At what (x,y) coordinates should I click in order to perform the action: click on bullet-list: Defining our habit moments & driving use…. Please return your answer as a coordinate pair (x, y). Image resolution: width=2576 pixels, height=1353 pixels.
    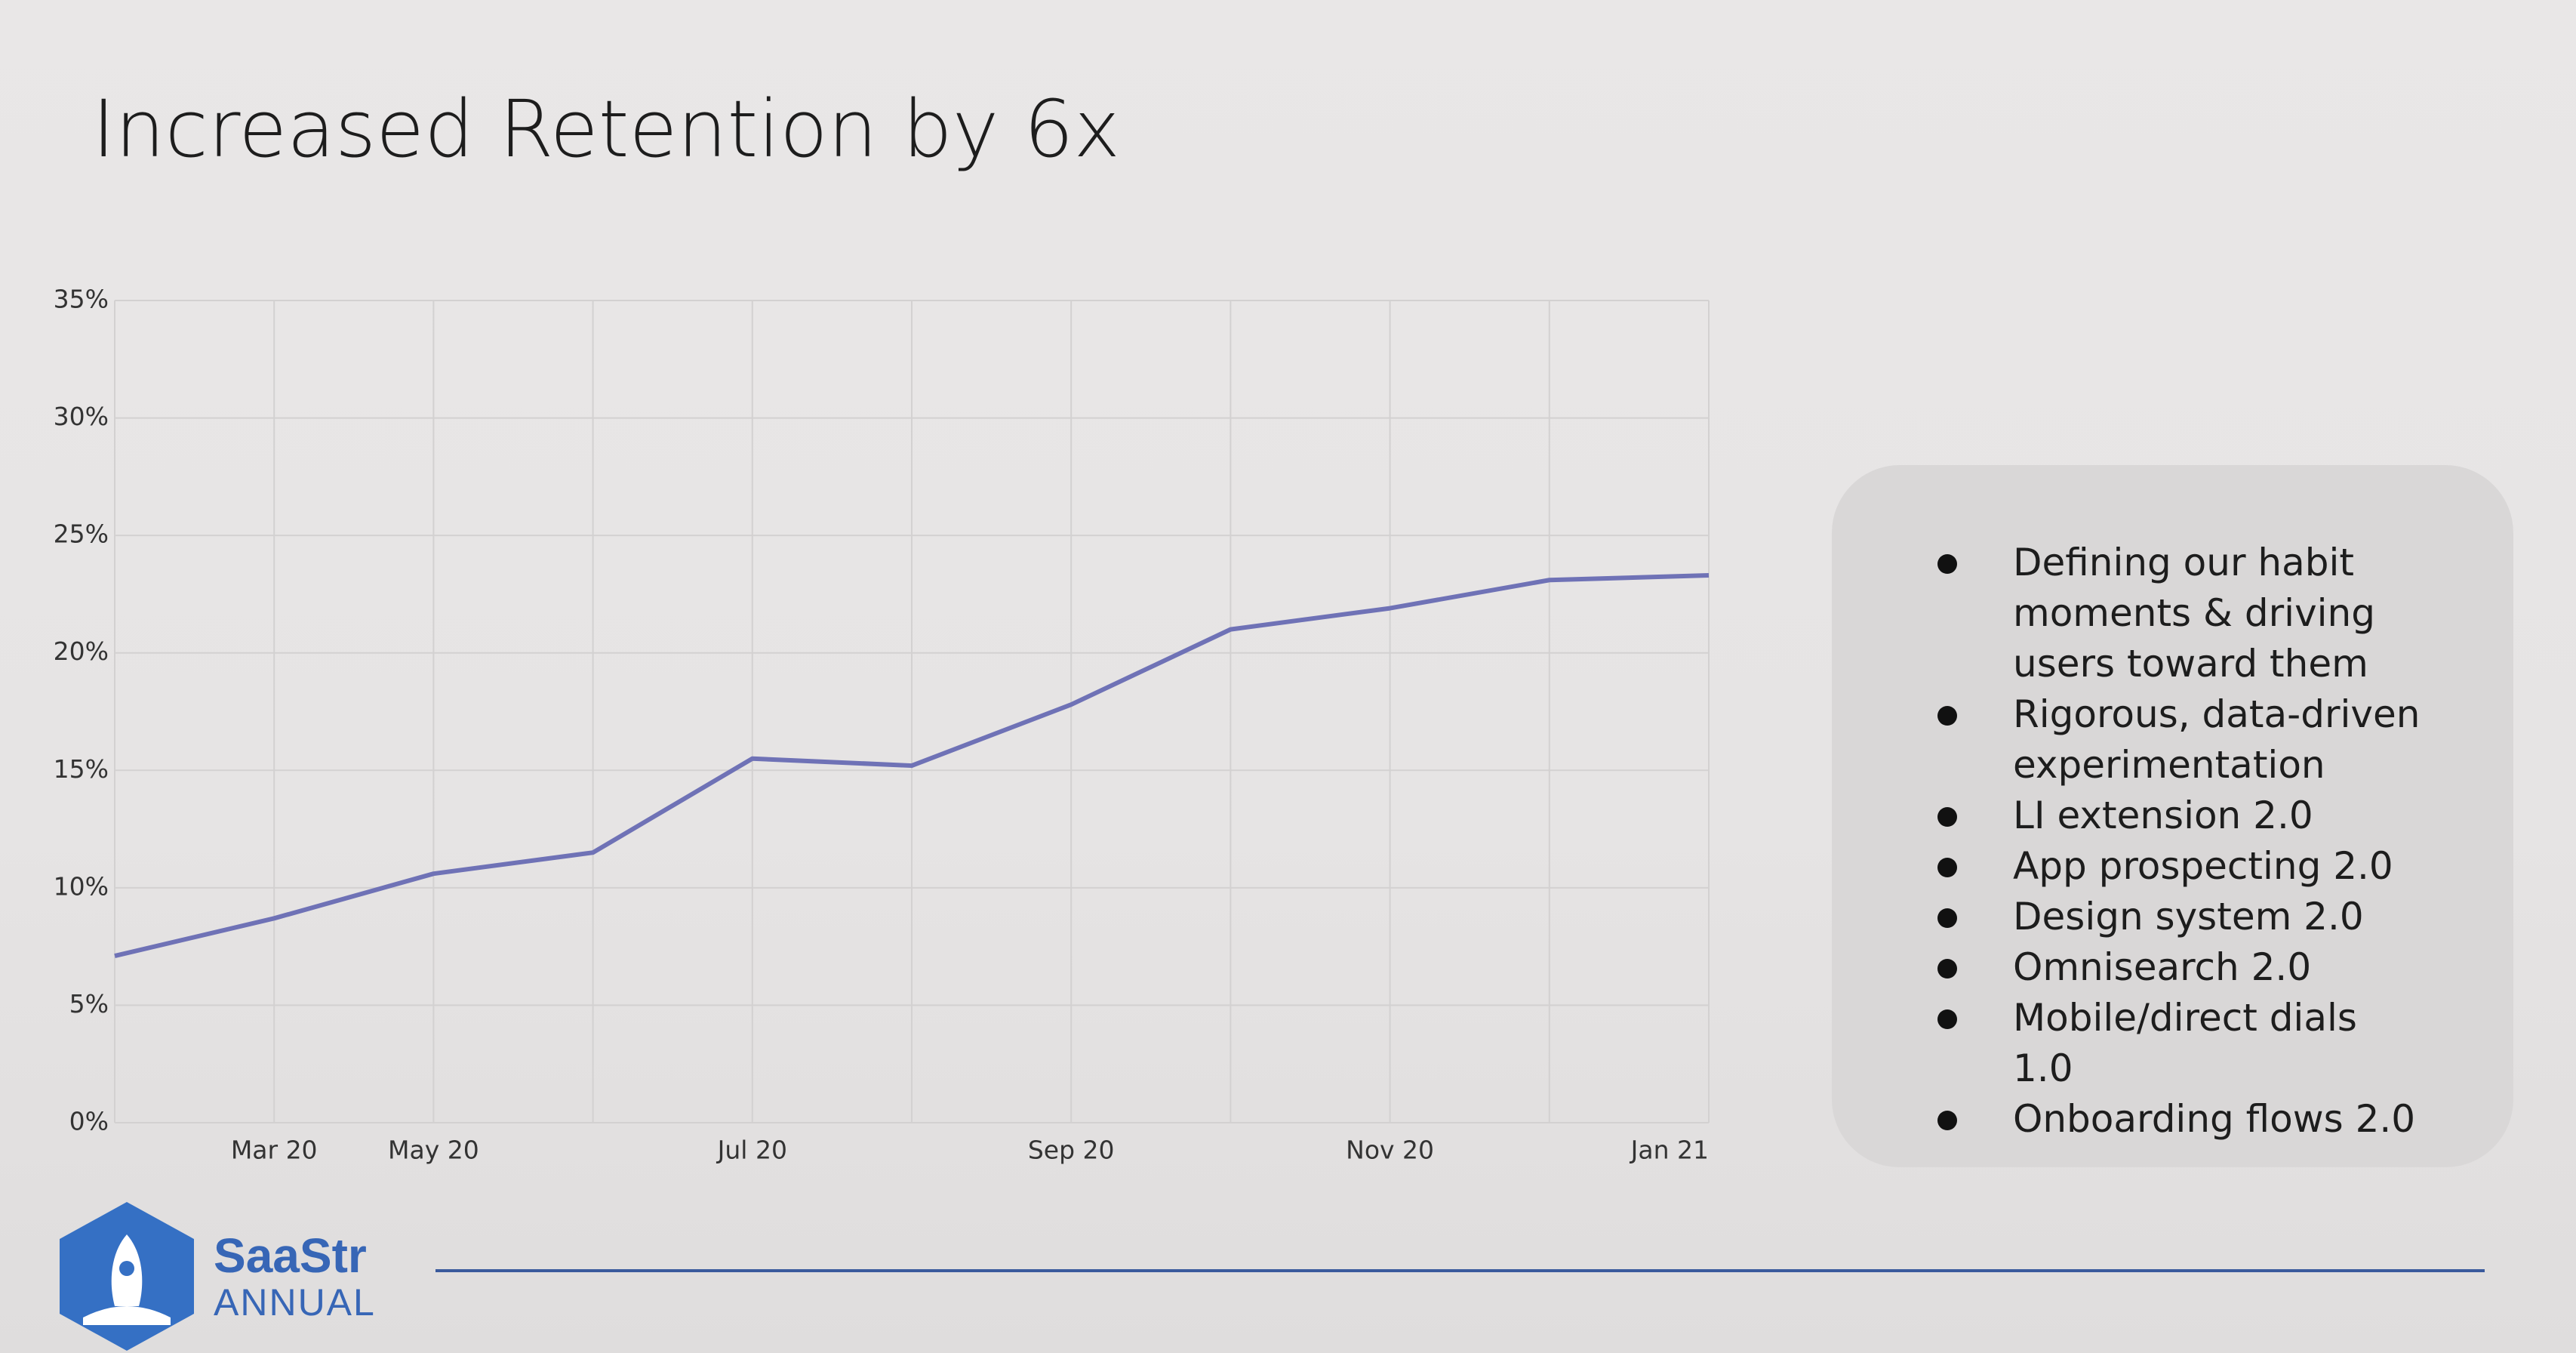
    Looking at the image, I should click on (2179, 841).